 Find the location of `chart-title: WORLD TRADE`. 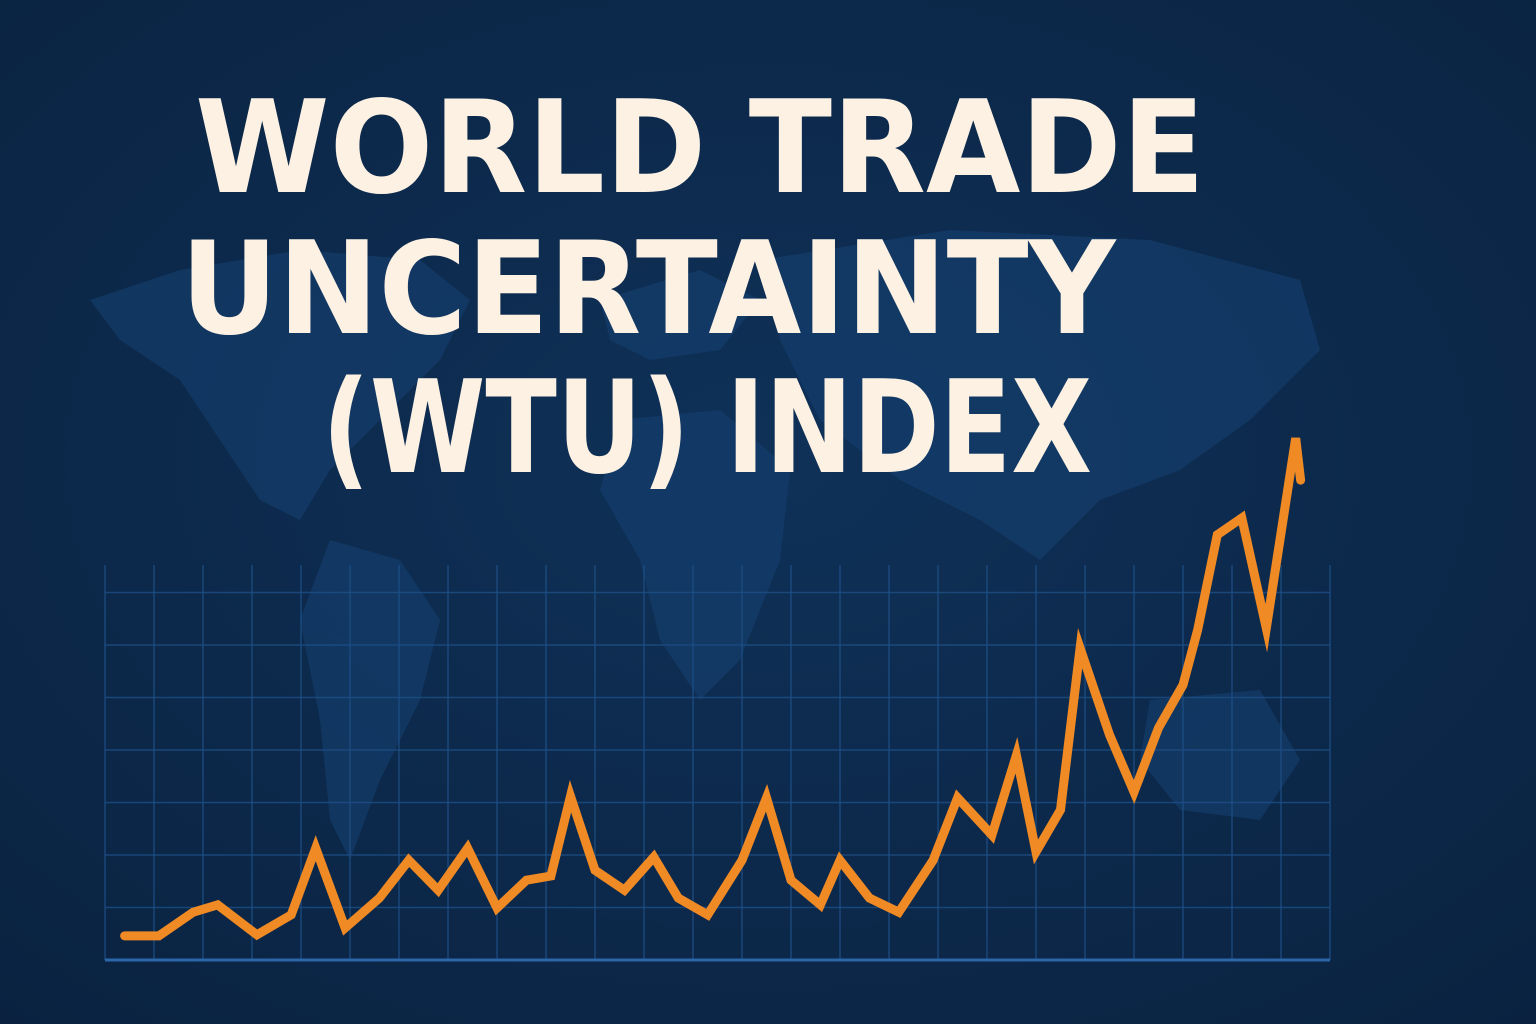

chart-title: WORLD TRADE is located at coordinates (700, 148).